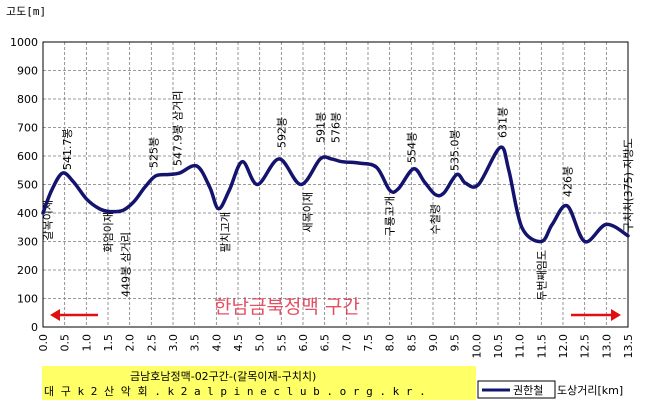 The height and width of the screenshot is (404, 650). Describe the element at coordinates (336, 127) in the screenshot. I see `peak-label: 576봉` at that location.